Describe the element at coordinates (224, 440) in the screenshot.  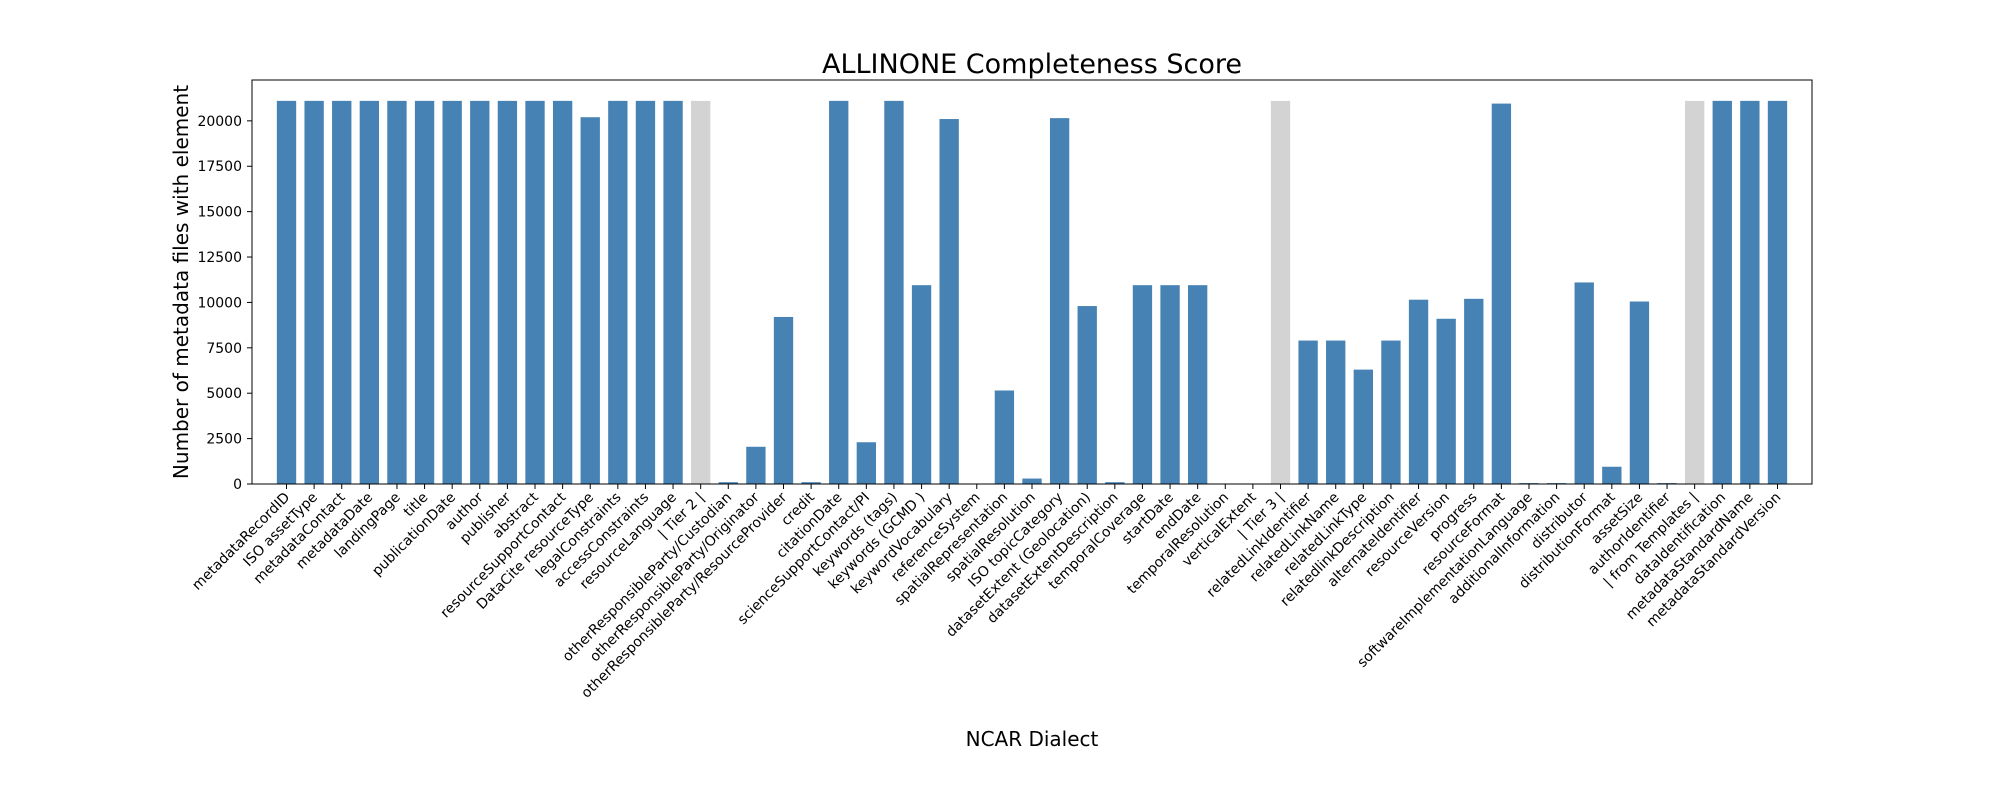
I see `y-tick-label: 2500` at that location.